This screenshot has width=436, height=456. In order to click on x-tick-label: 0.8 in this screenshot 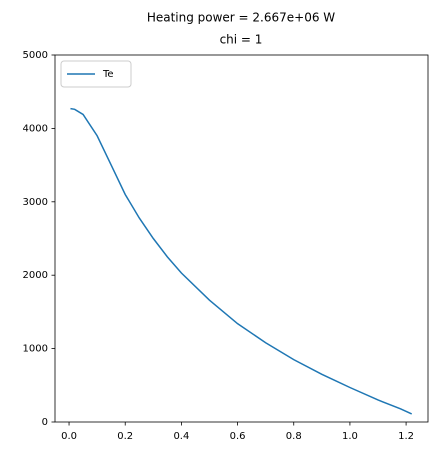, I will do `click(294, 436)`.